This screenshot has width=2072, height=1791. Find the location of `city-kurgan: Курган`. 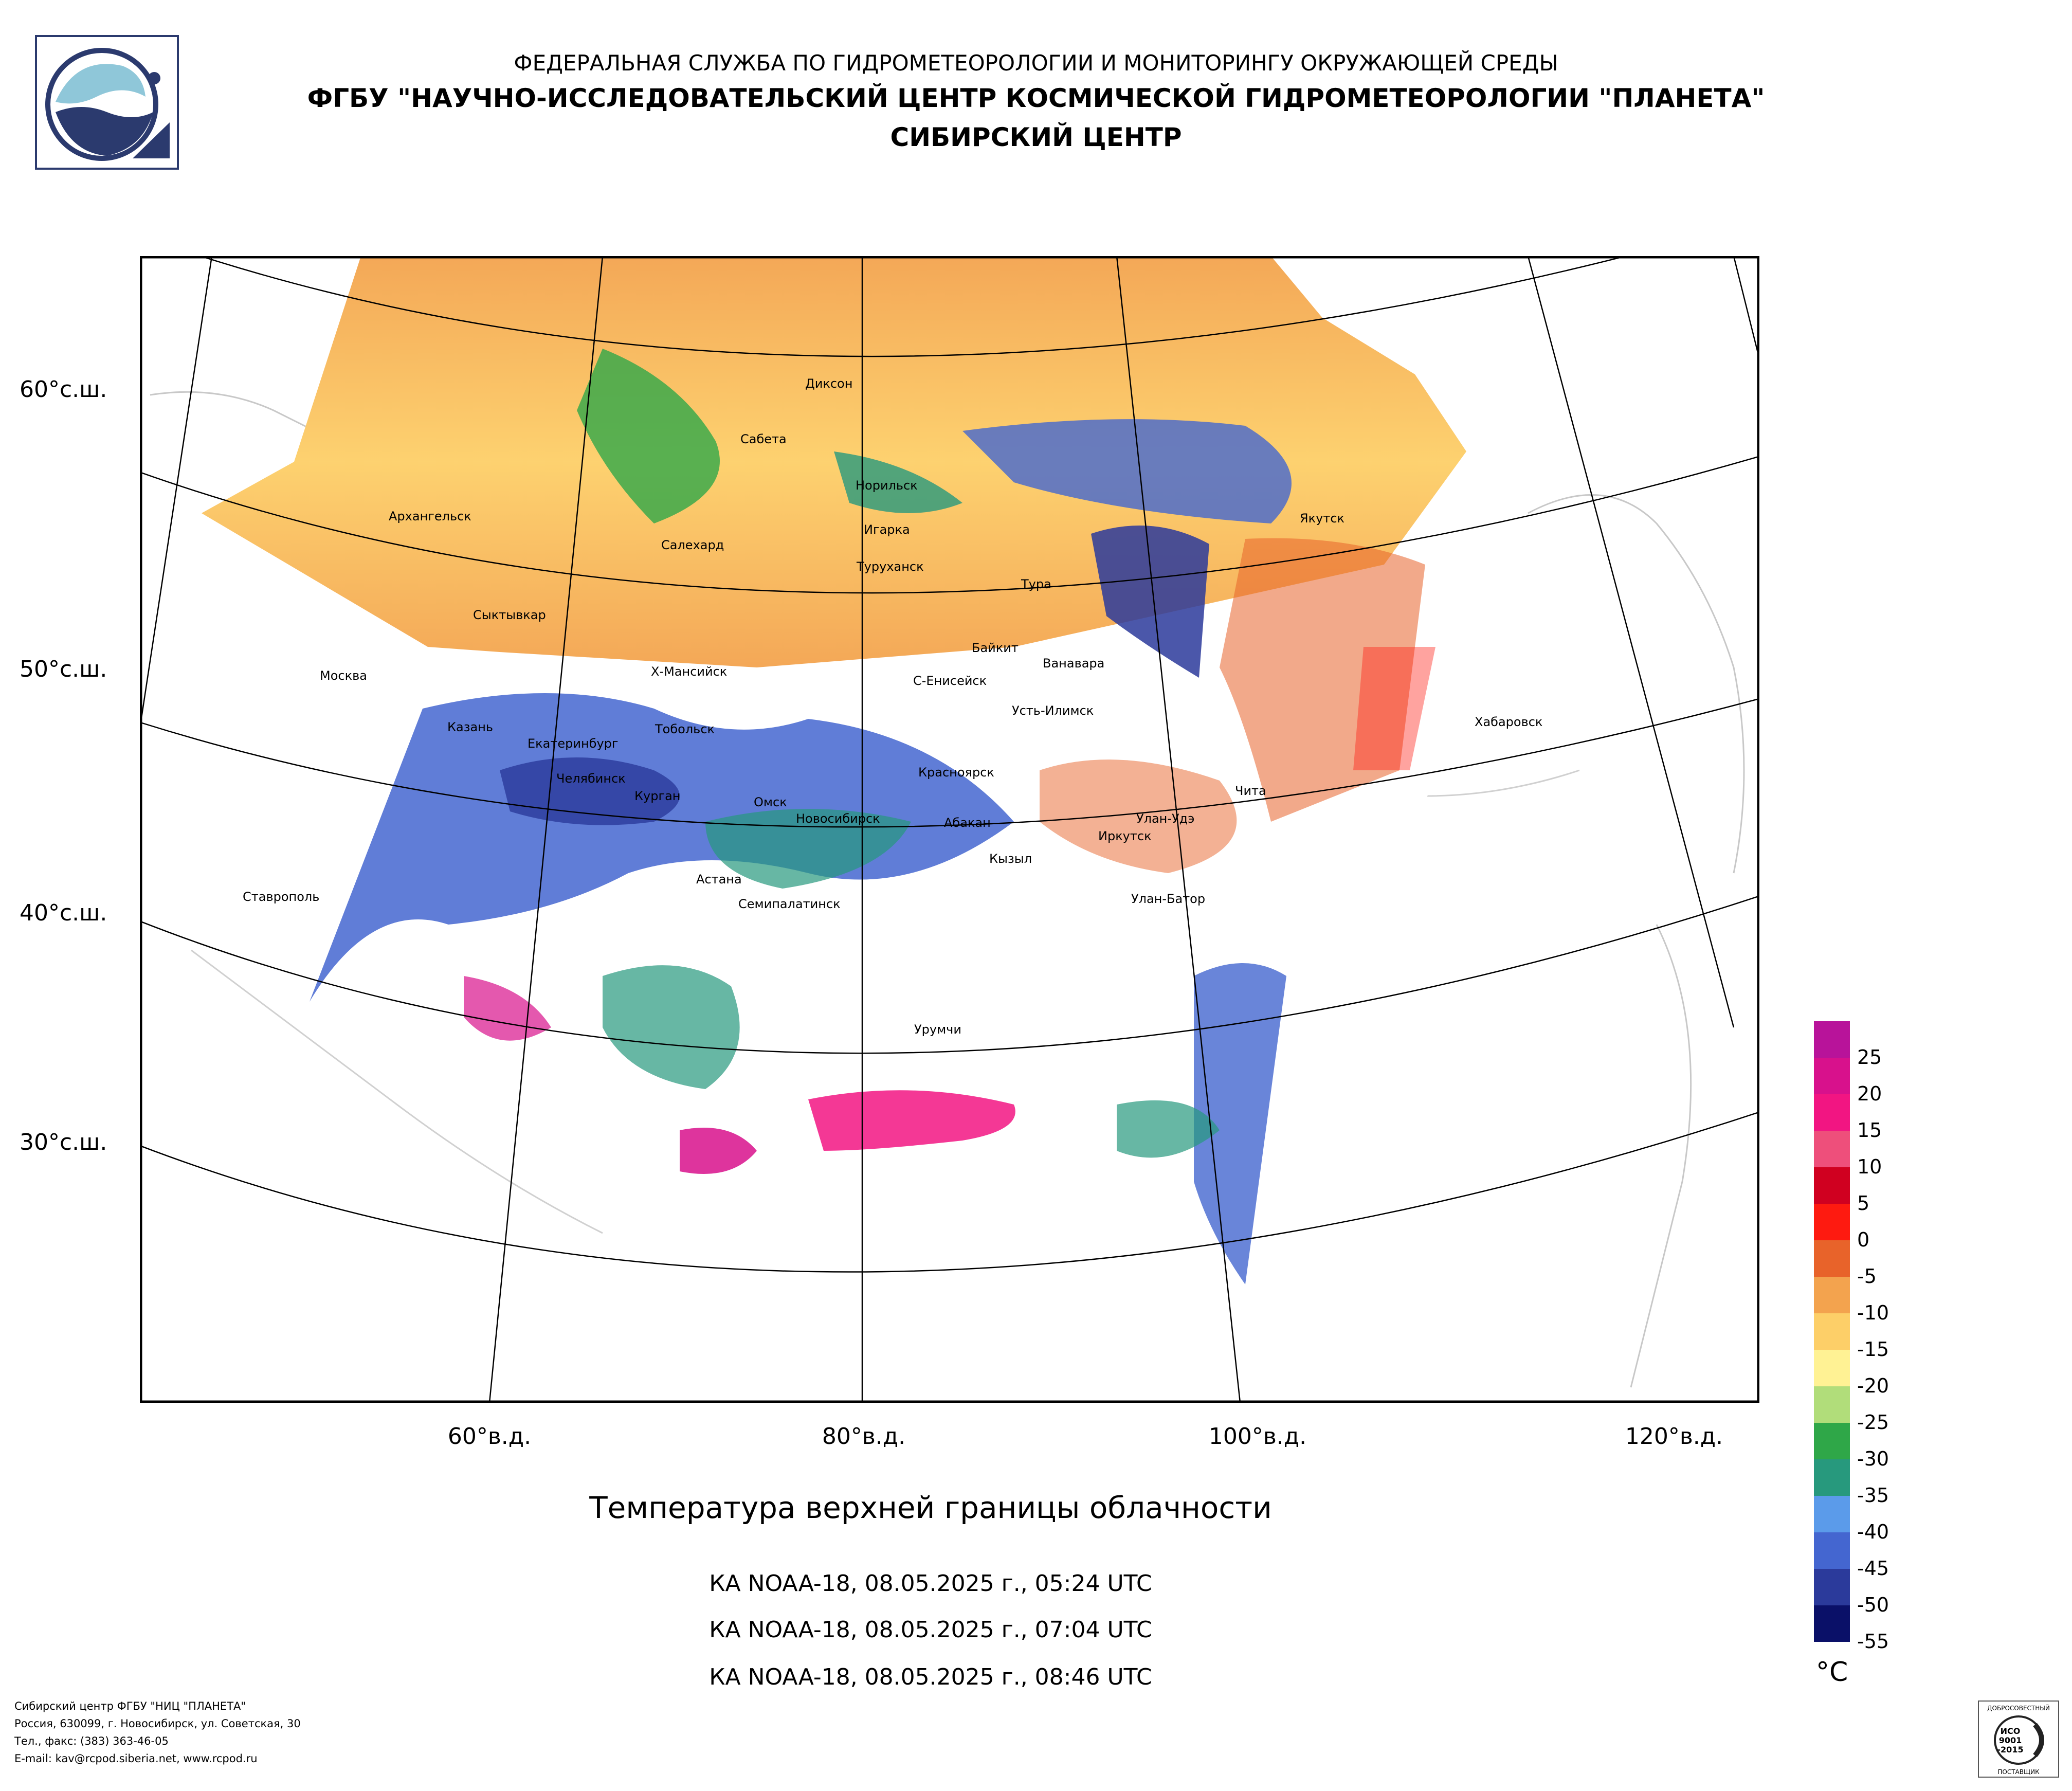

city-kurgan: Курган is located at coordinates (657, 796).